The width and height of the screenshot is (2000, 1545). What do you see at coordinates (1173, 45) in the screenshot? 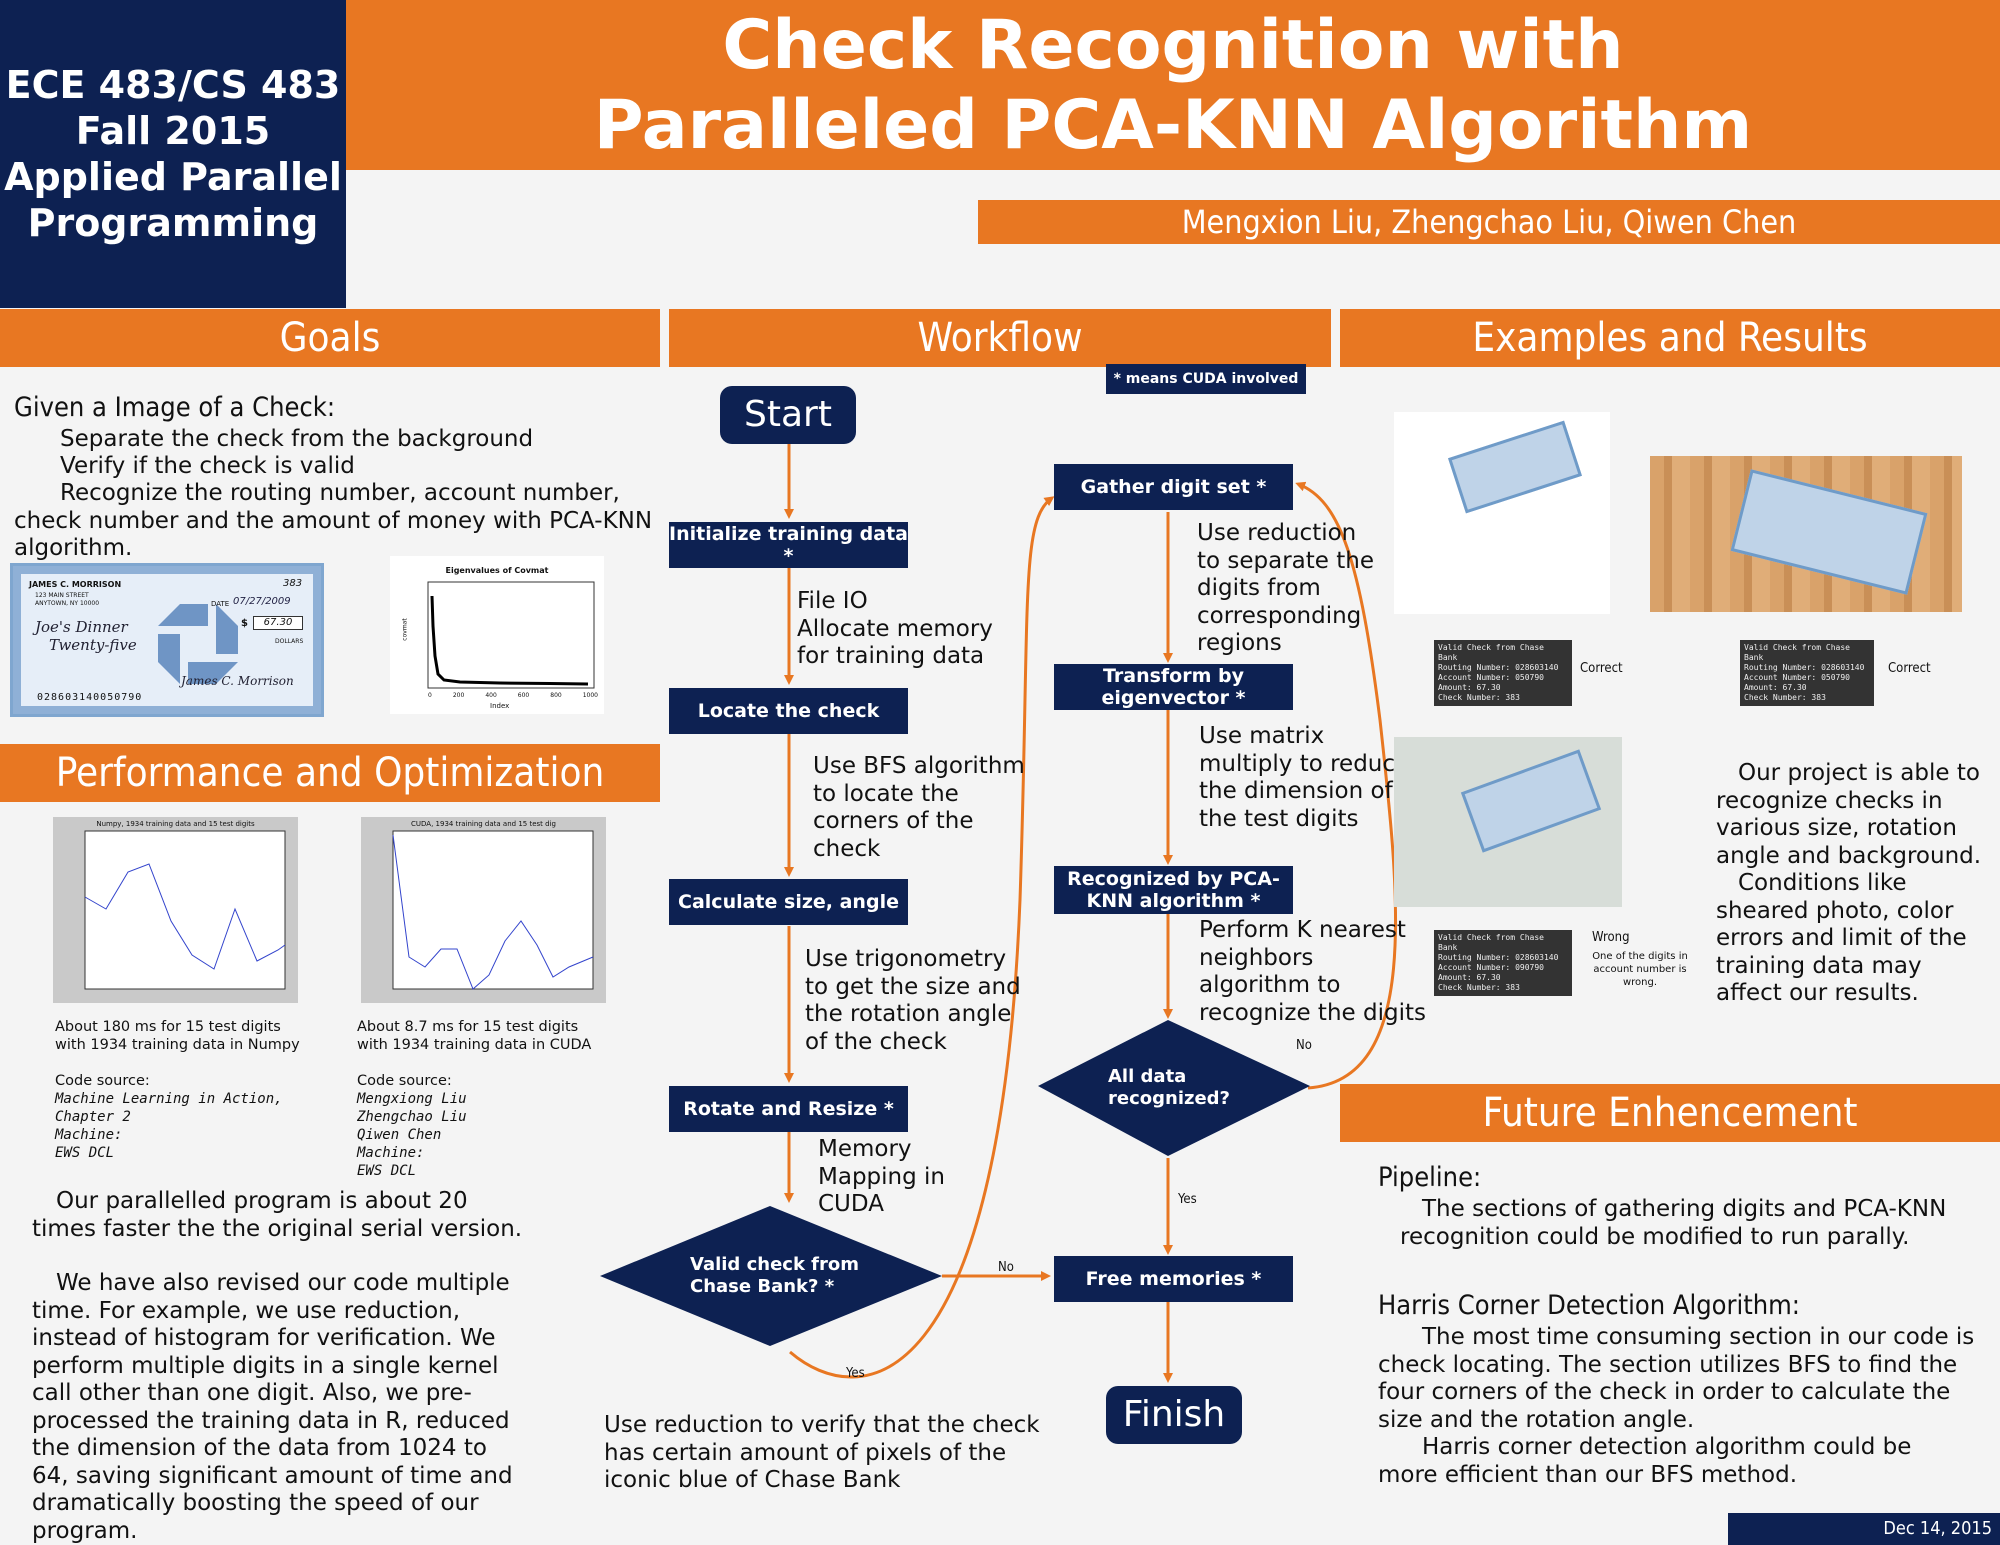
I see `title-line: Check Recognition with` at bounding box center [1173, 45].